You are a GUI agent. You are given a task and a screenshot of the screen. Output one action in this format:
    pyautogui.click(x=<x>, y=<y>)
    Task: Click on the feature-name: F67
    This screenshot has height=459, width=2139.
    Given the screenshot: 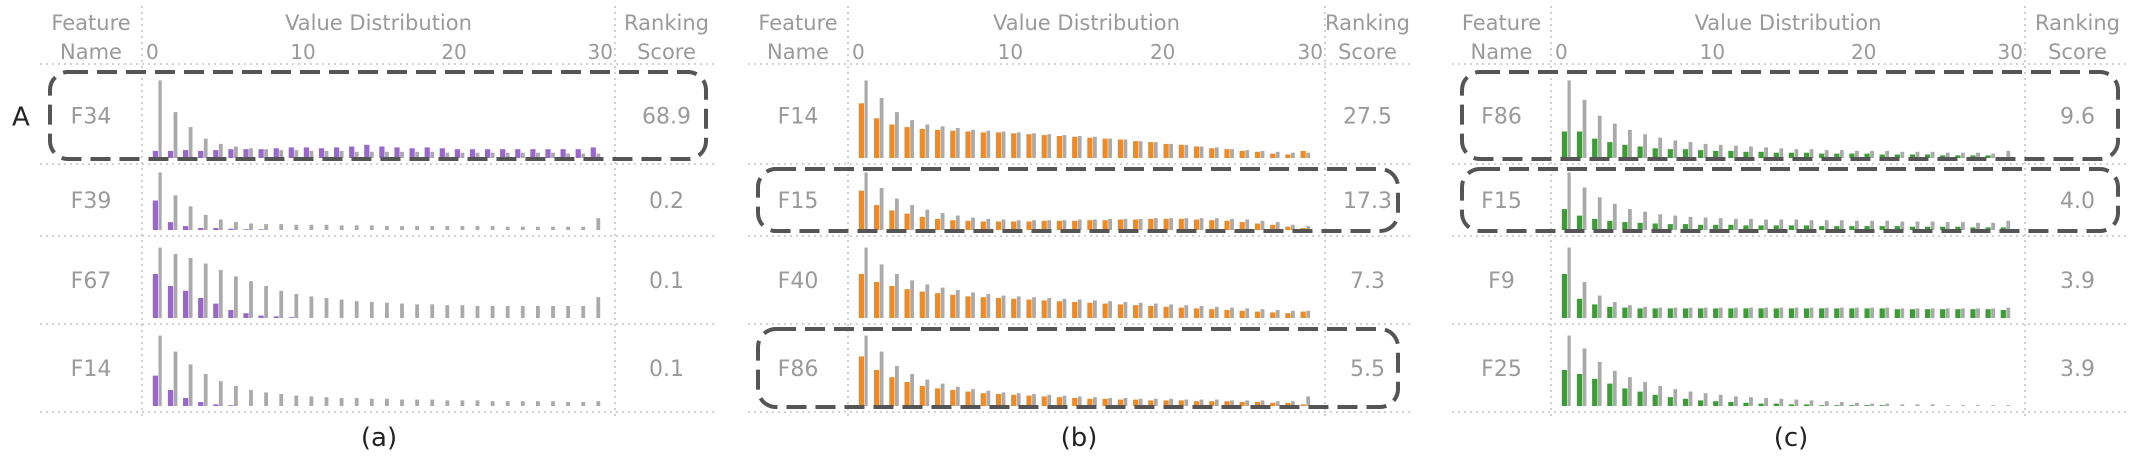 What is the action you would take?
    pyautogui.click(x=91, y=281)
    